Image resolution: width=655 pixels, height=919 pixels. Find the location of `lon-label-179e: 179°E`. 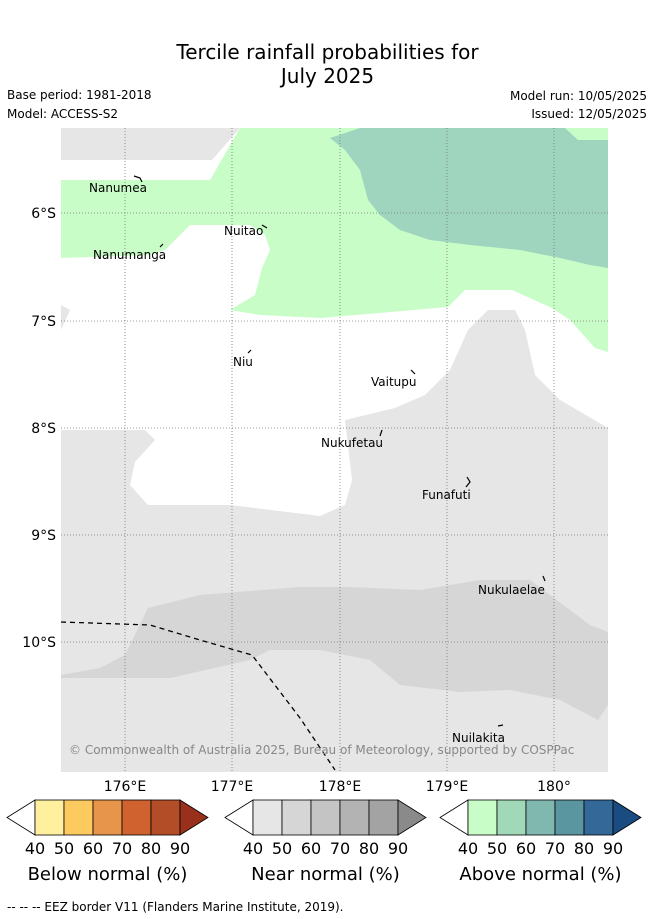

lon-label-179e: 179°E is located at coordinates (447, 787).